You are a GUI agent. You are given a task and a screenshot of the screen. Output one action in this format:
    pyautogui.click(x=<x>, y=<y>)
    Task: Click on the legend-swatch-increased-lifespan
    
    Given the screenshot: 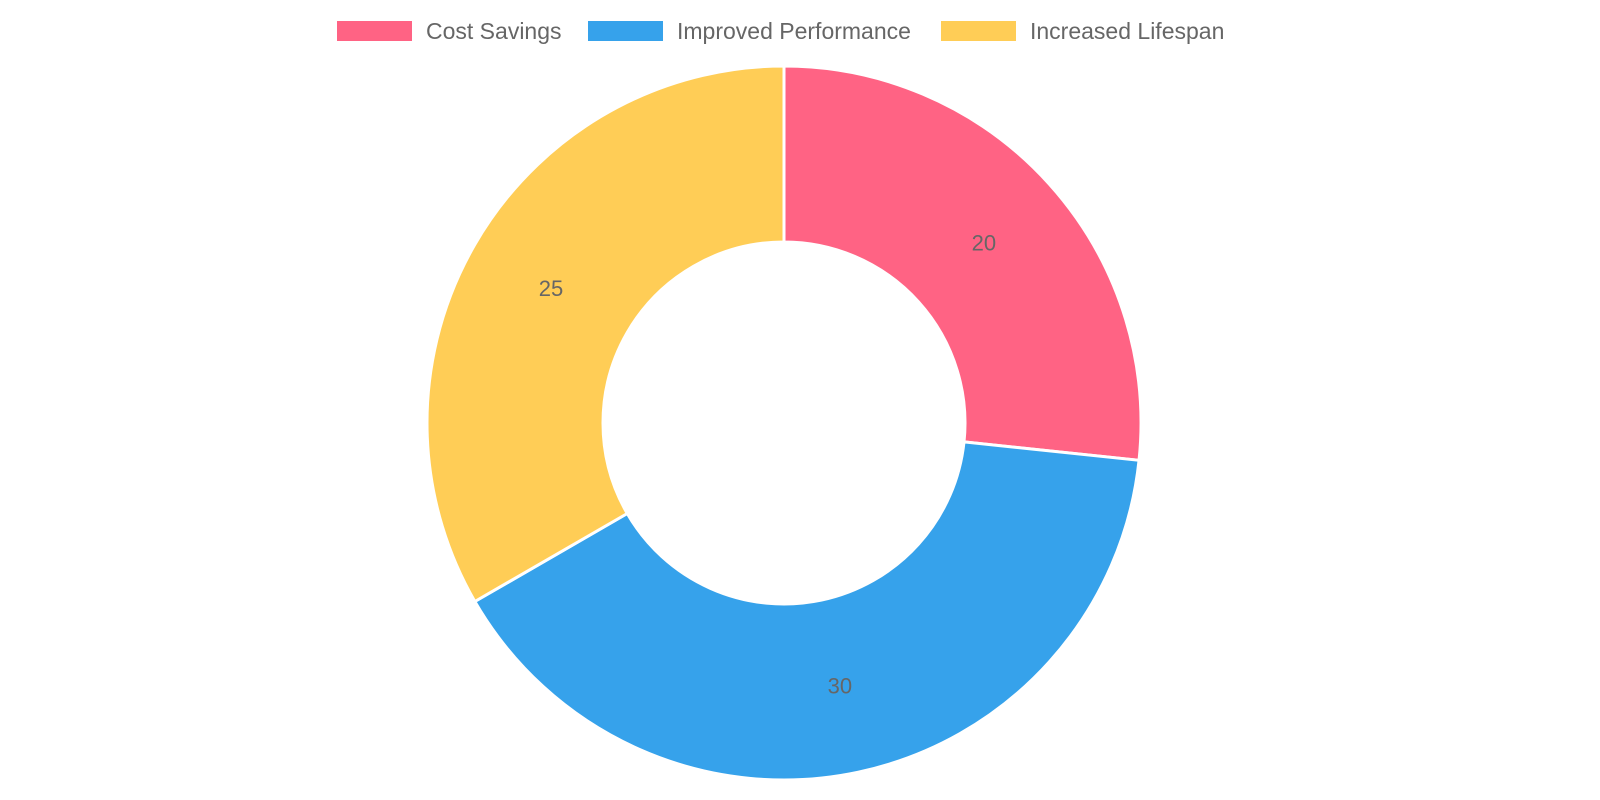 What is the action you would take?
    pyautogui.click(x=978, y=31)
    